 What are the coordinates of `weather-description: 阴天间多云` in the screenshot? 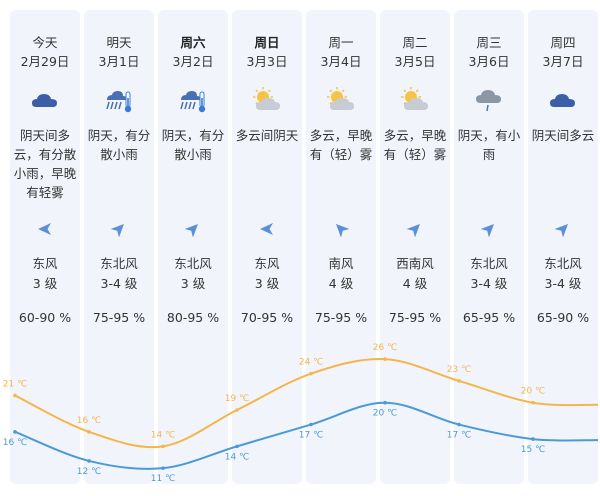 It's located at (563, 135).